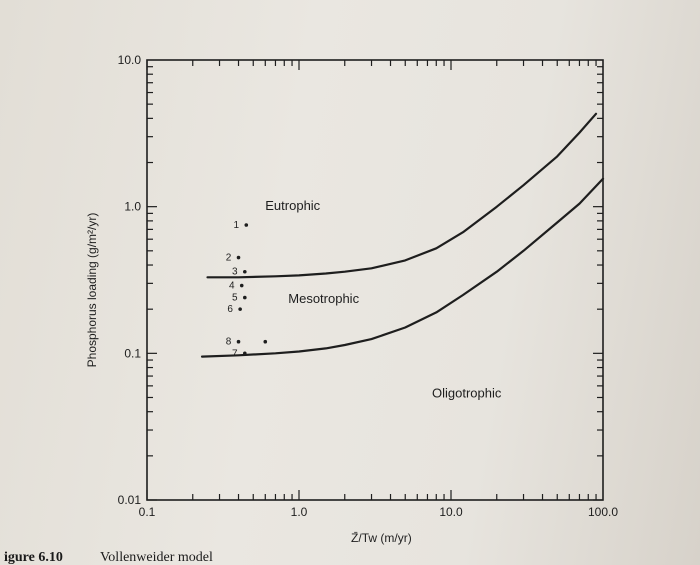 Image resolution: width=700 pixels, height=565 pixels. I want to click on y-tick-label: 10.0, so click(130, 60).